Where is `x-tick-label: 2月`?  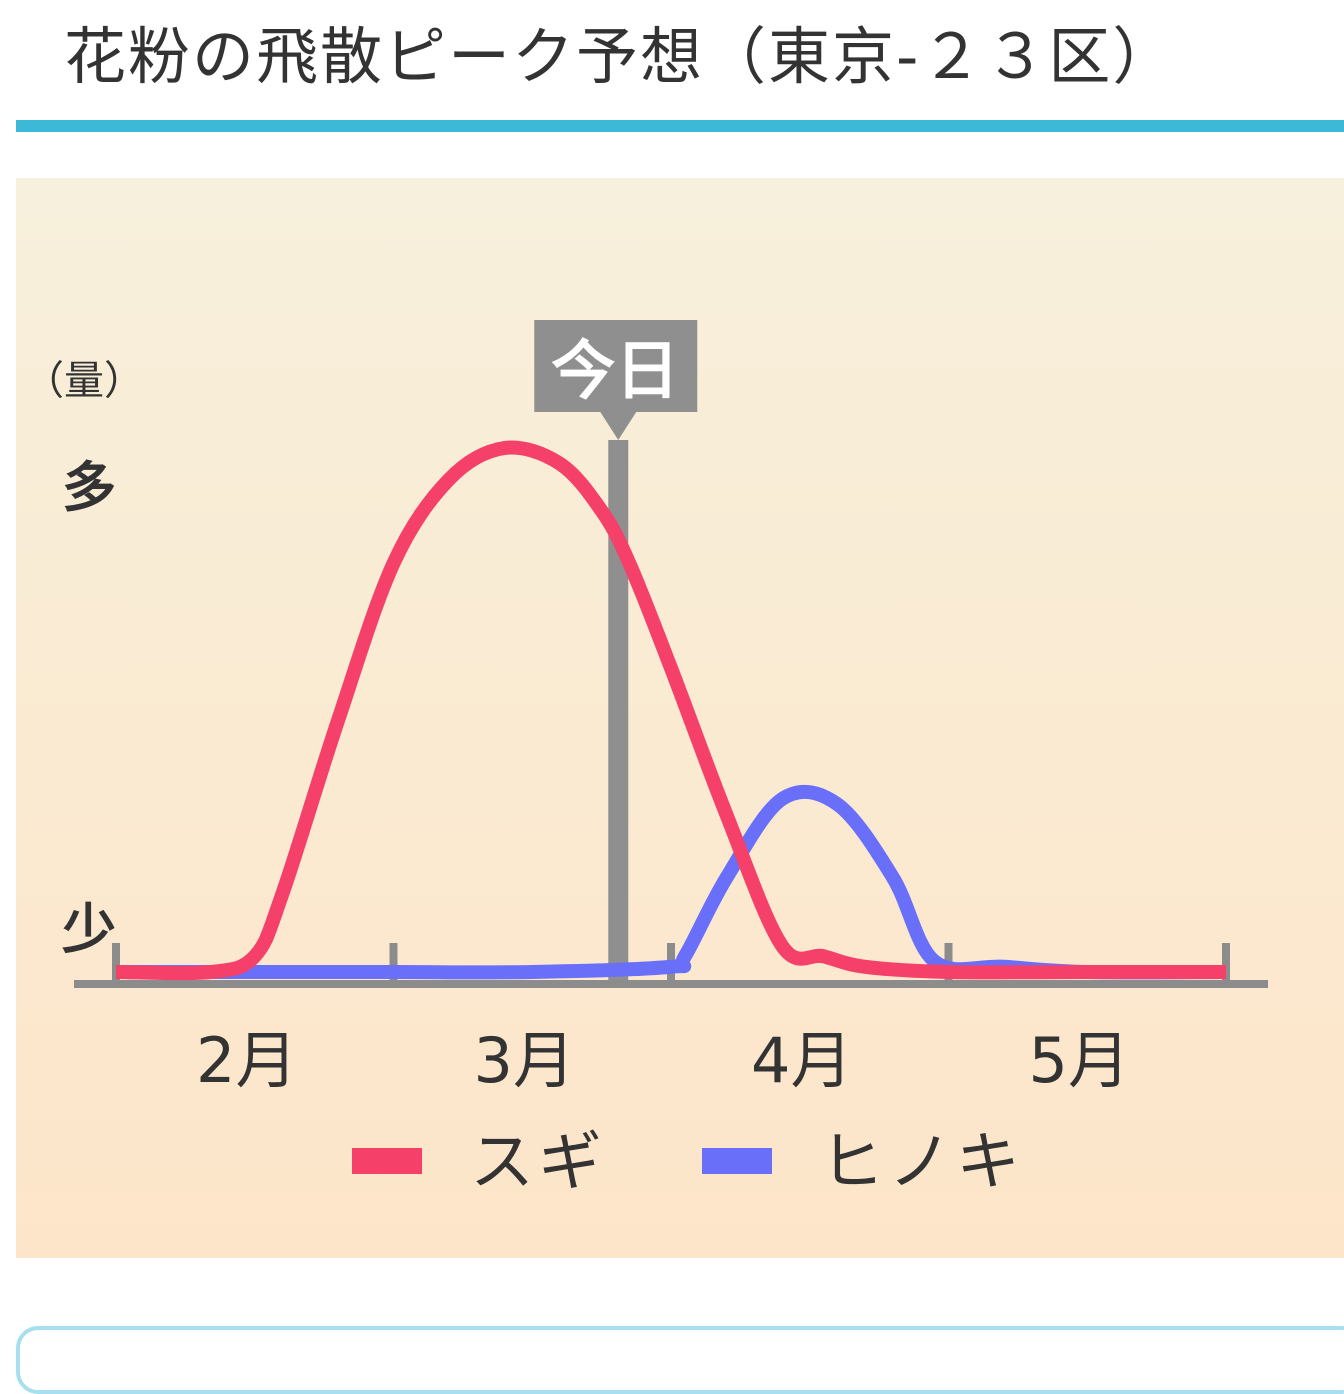 x-tick-label: 2月 is located at coordinates (246, 1060).